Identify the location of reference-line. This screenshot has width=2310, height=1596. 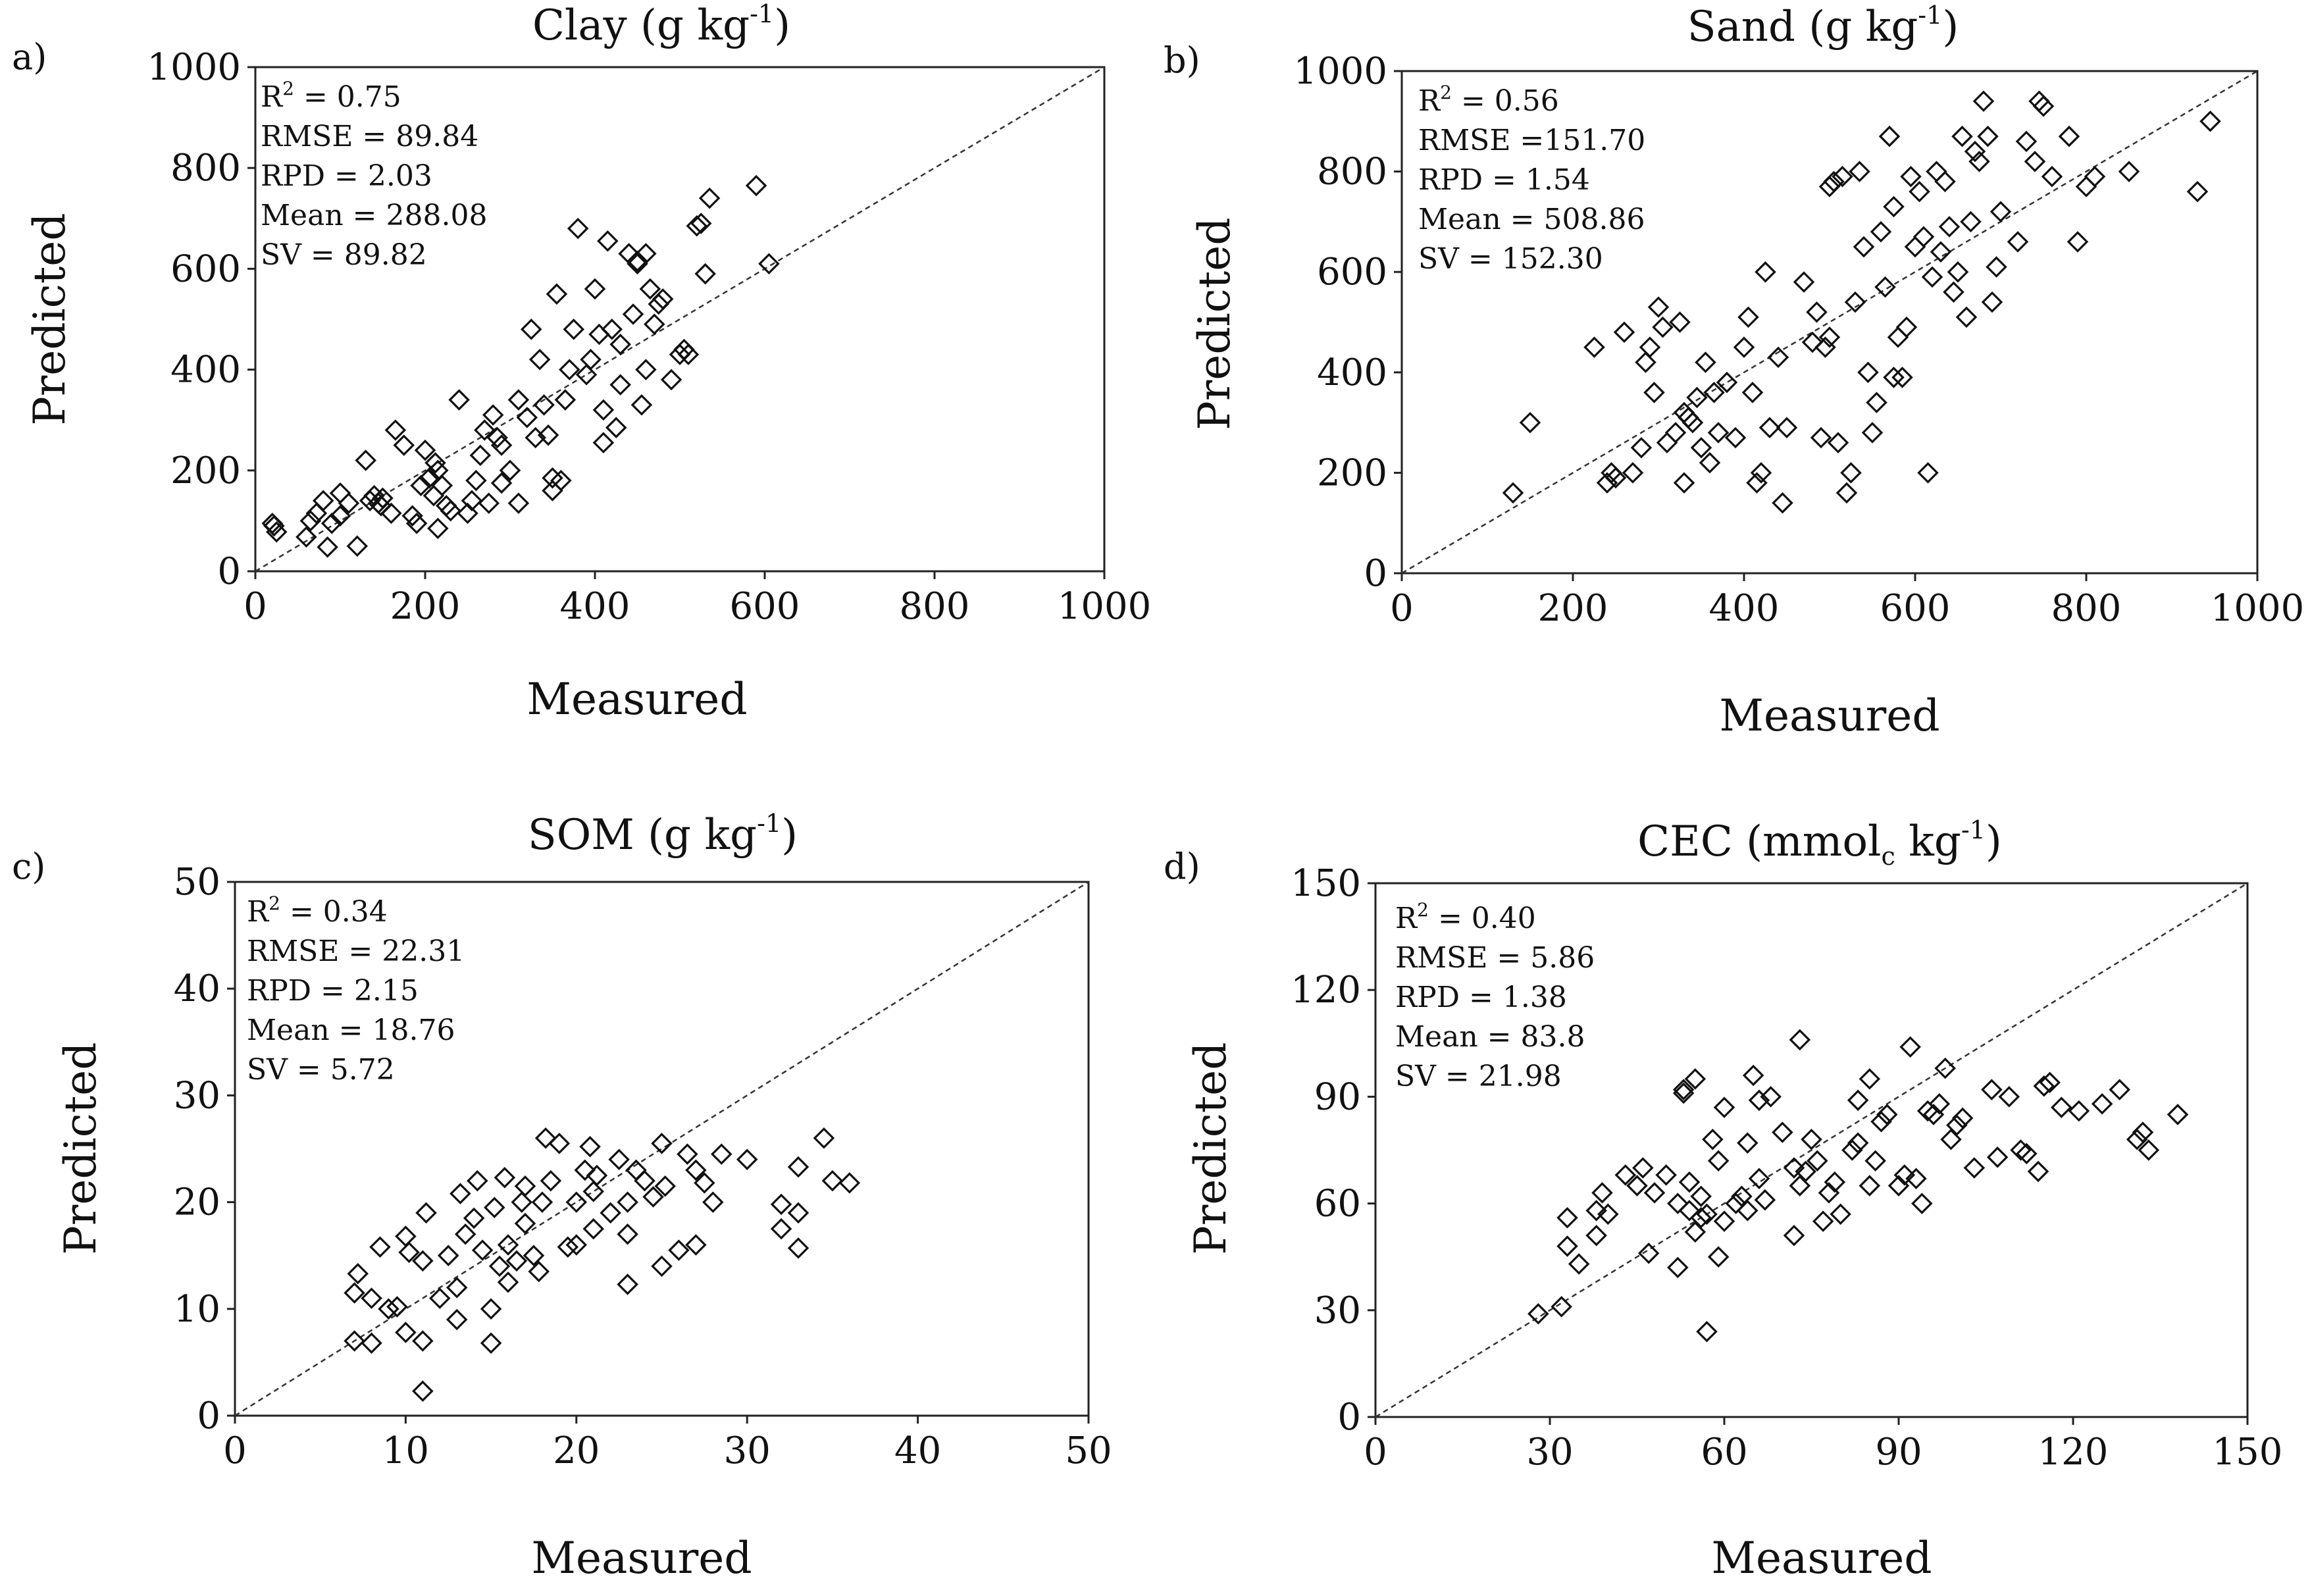
(661, 1149).